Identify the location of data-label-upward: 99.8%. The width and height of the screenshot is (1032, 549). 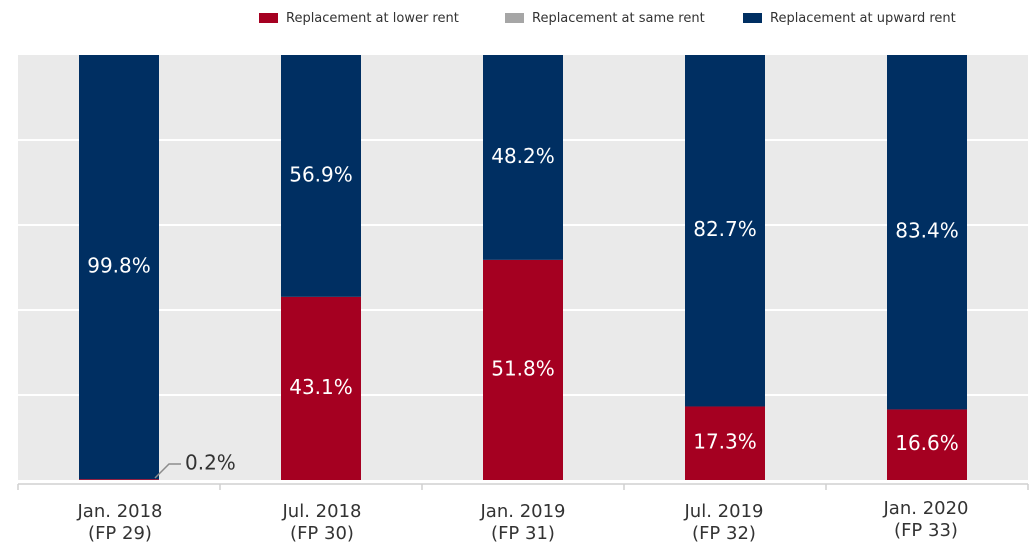
(119, 266).